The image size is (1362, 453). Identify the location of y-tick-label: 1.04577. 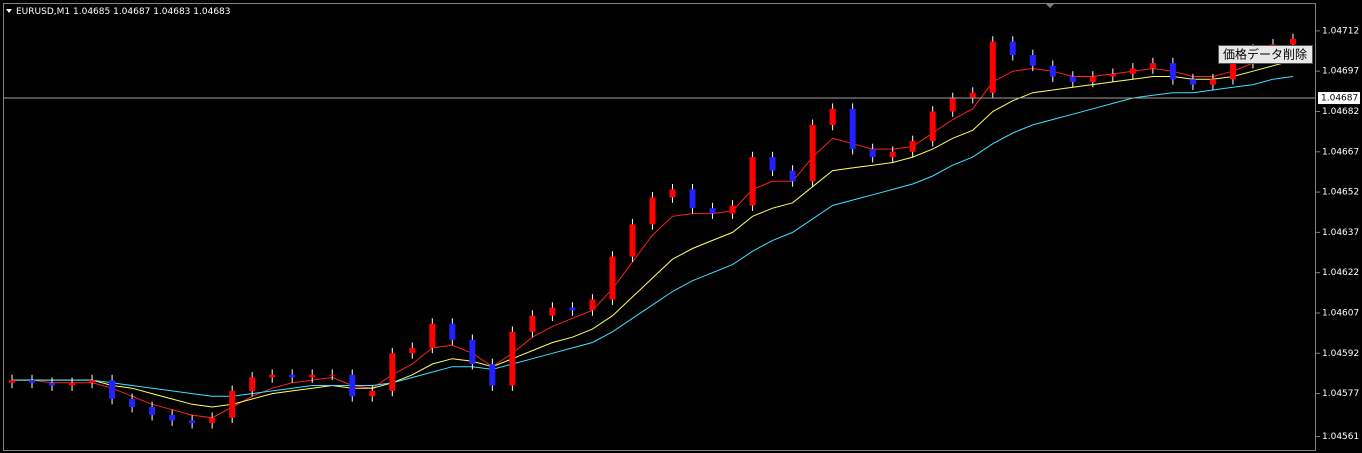
(1340, 394).